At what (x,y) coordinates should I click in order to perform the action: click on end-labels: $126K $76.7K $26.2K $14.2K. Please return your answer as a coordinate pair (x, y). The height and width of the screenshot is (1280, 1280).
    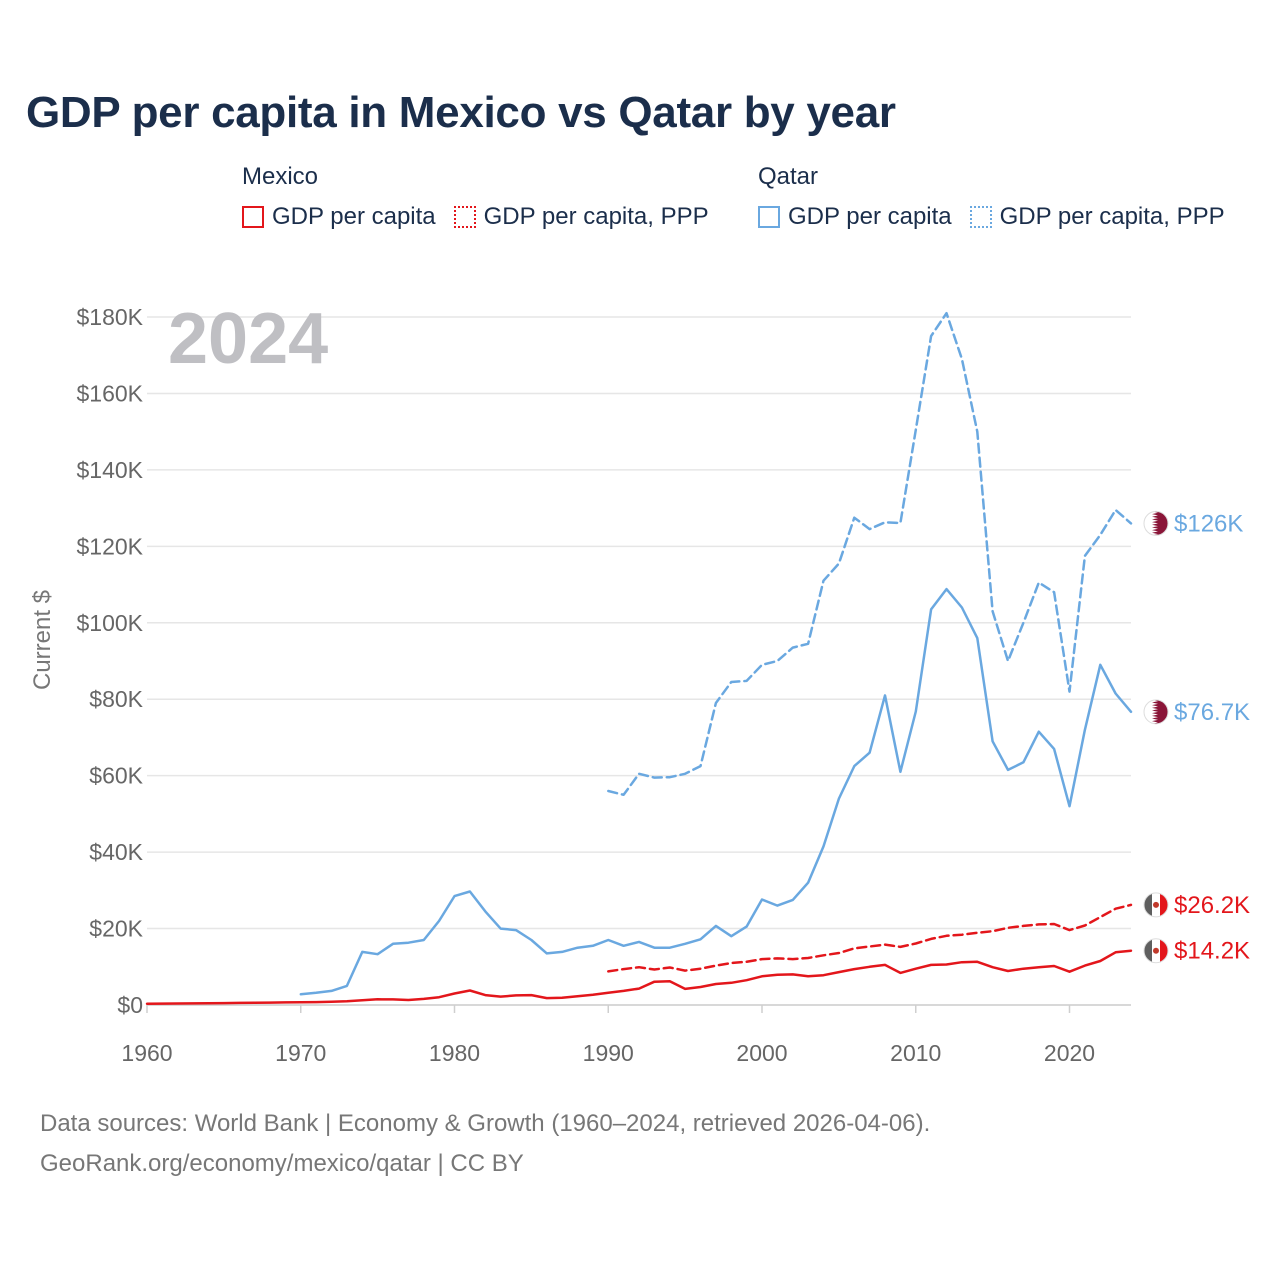
    Looking at the image, I should click on (1196, 737).